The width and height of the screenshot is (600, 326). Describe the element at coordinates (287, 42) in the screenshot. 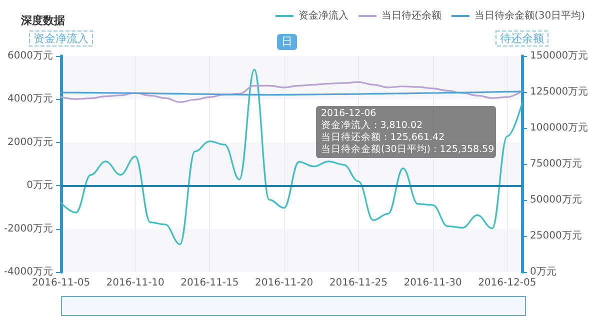

I see `text: 日` at that location.